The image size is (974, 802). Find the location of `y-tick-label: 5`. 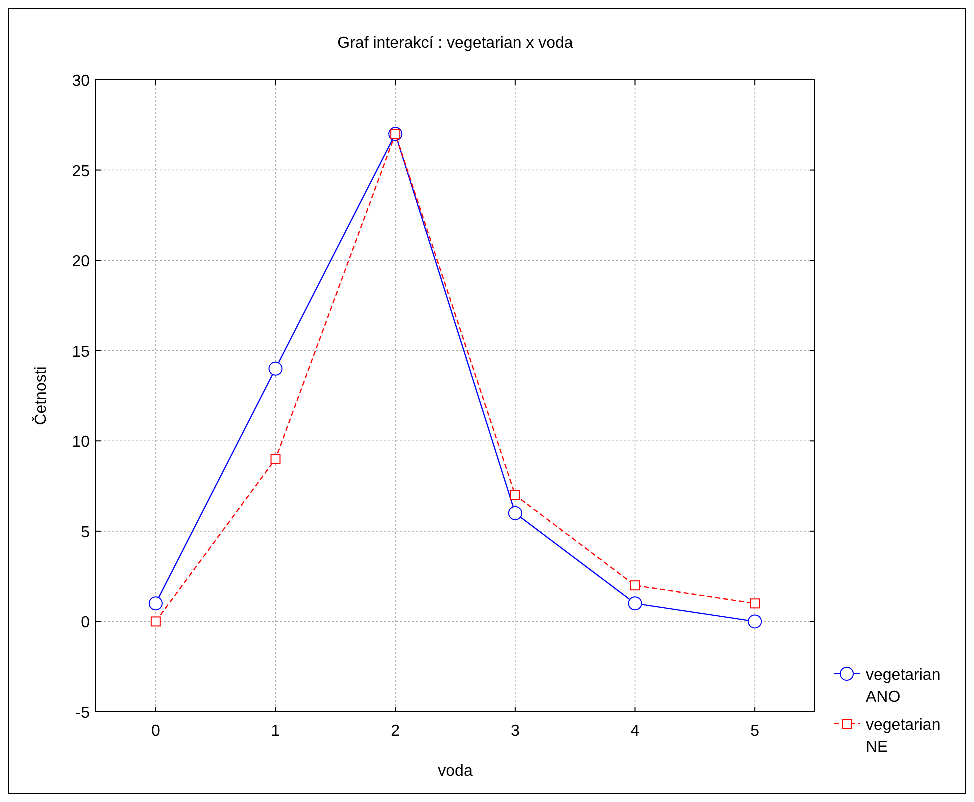

y-tick-label: 5 is located at coordinates (85, 533).